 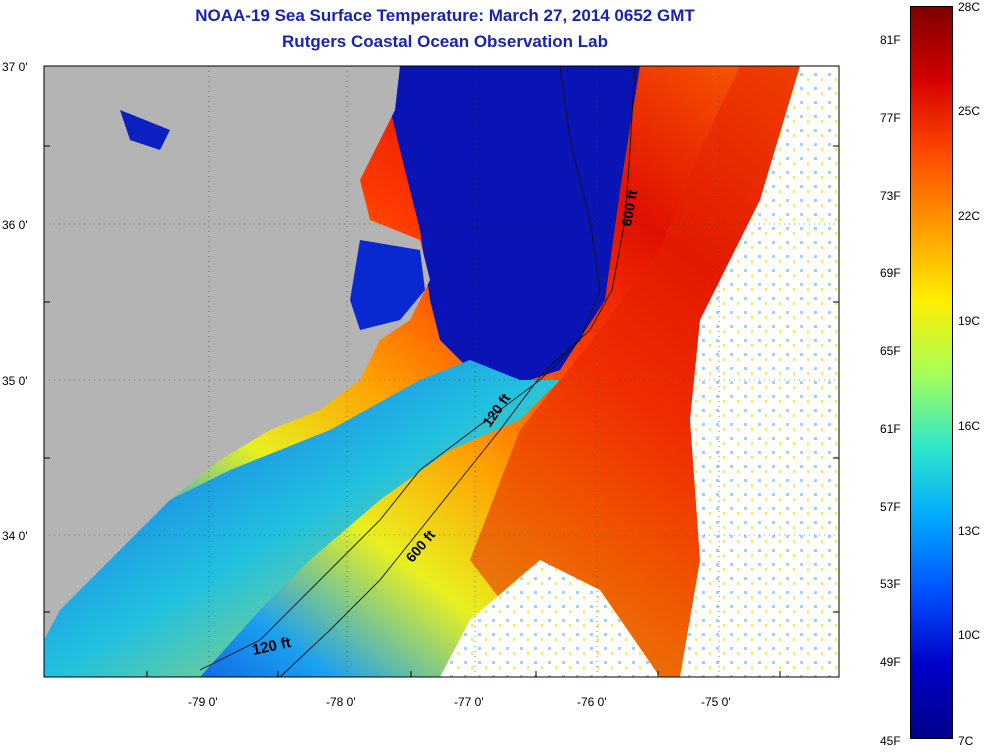 I want to click on colorbar-c-label: 19C, so click(x=969, y=321).